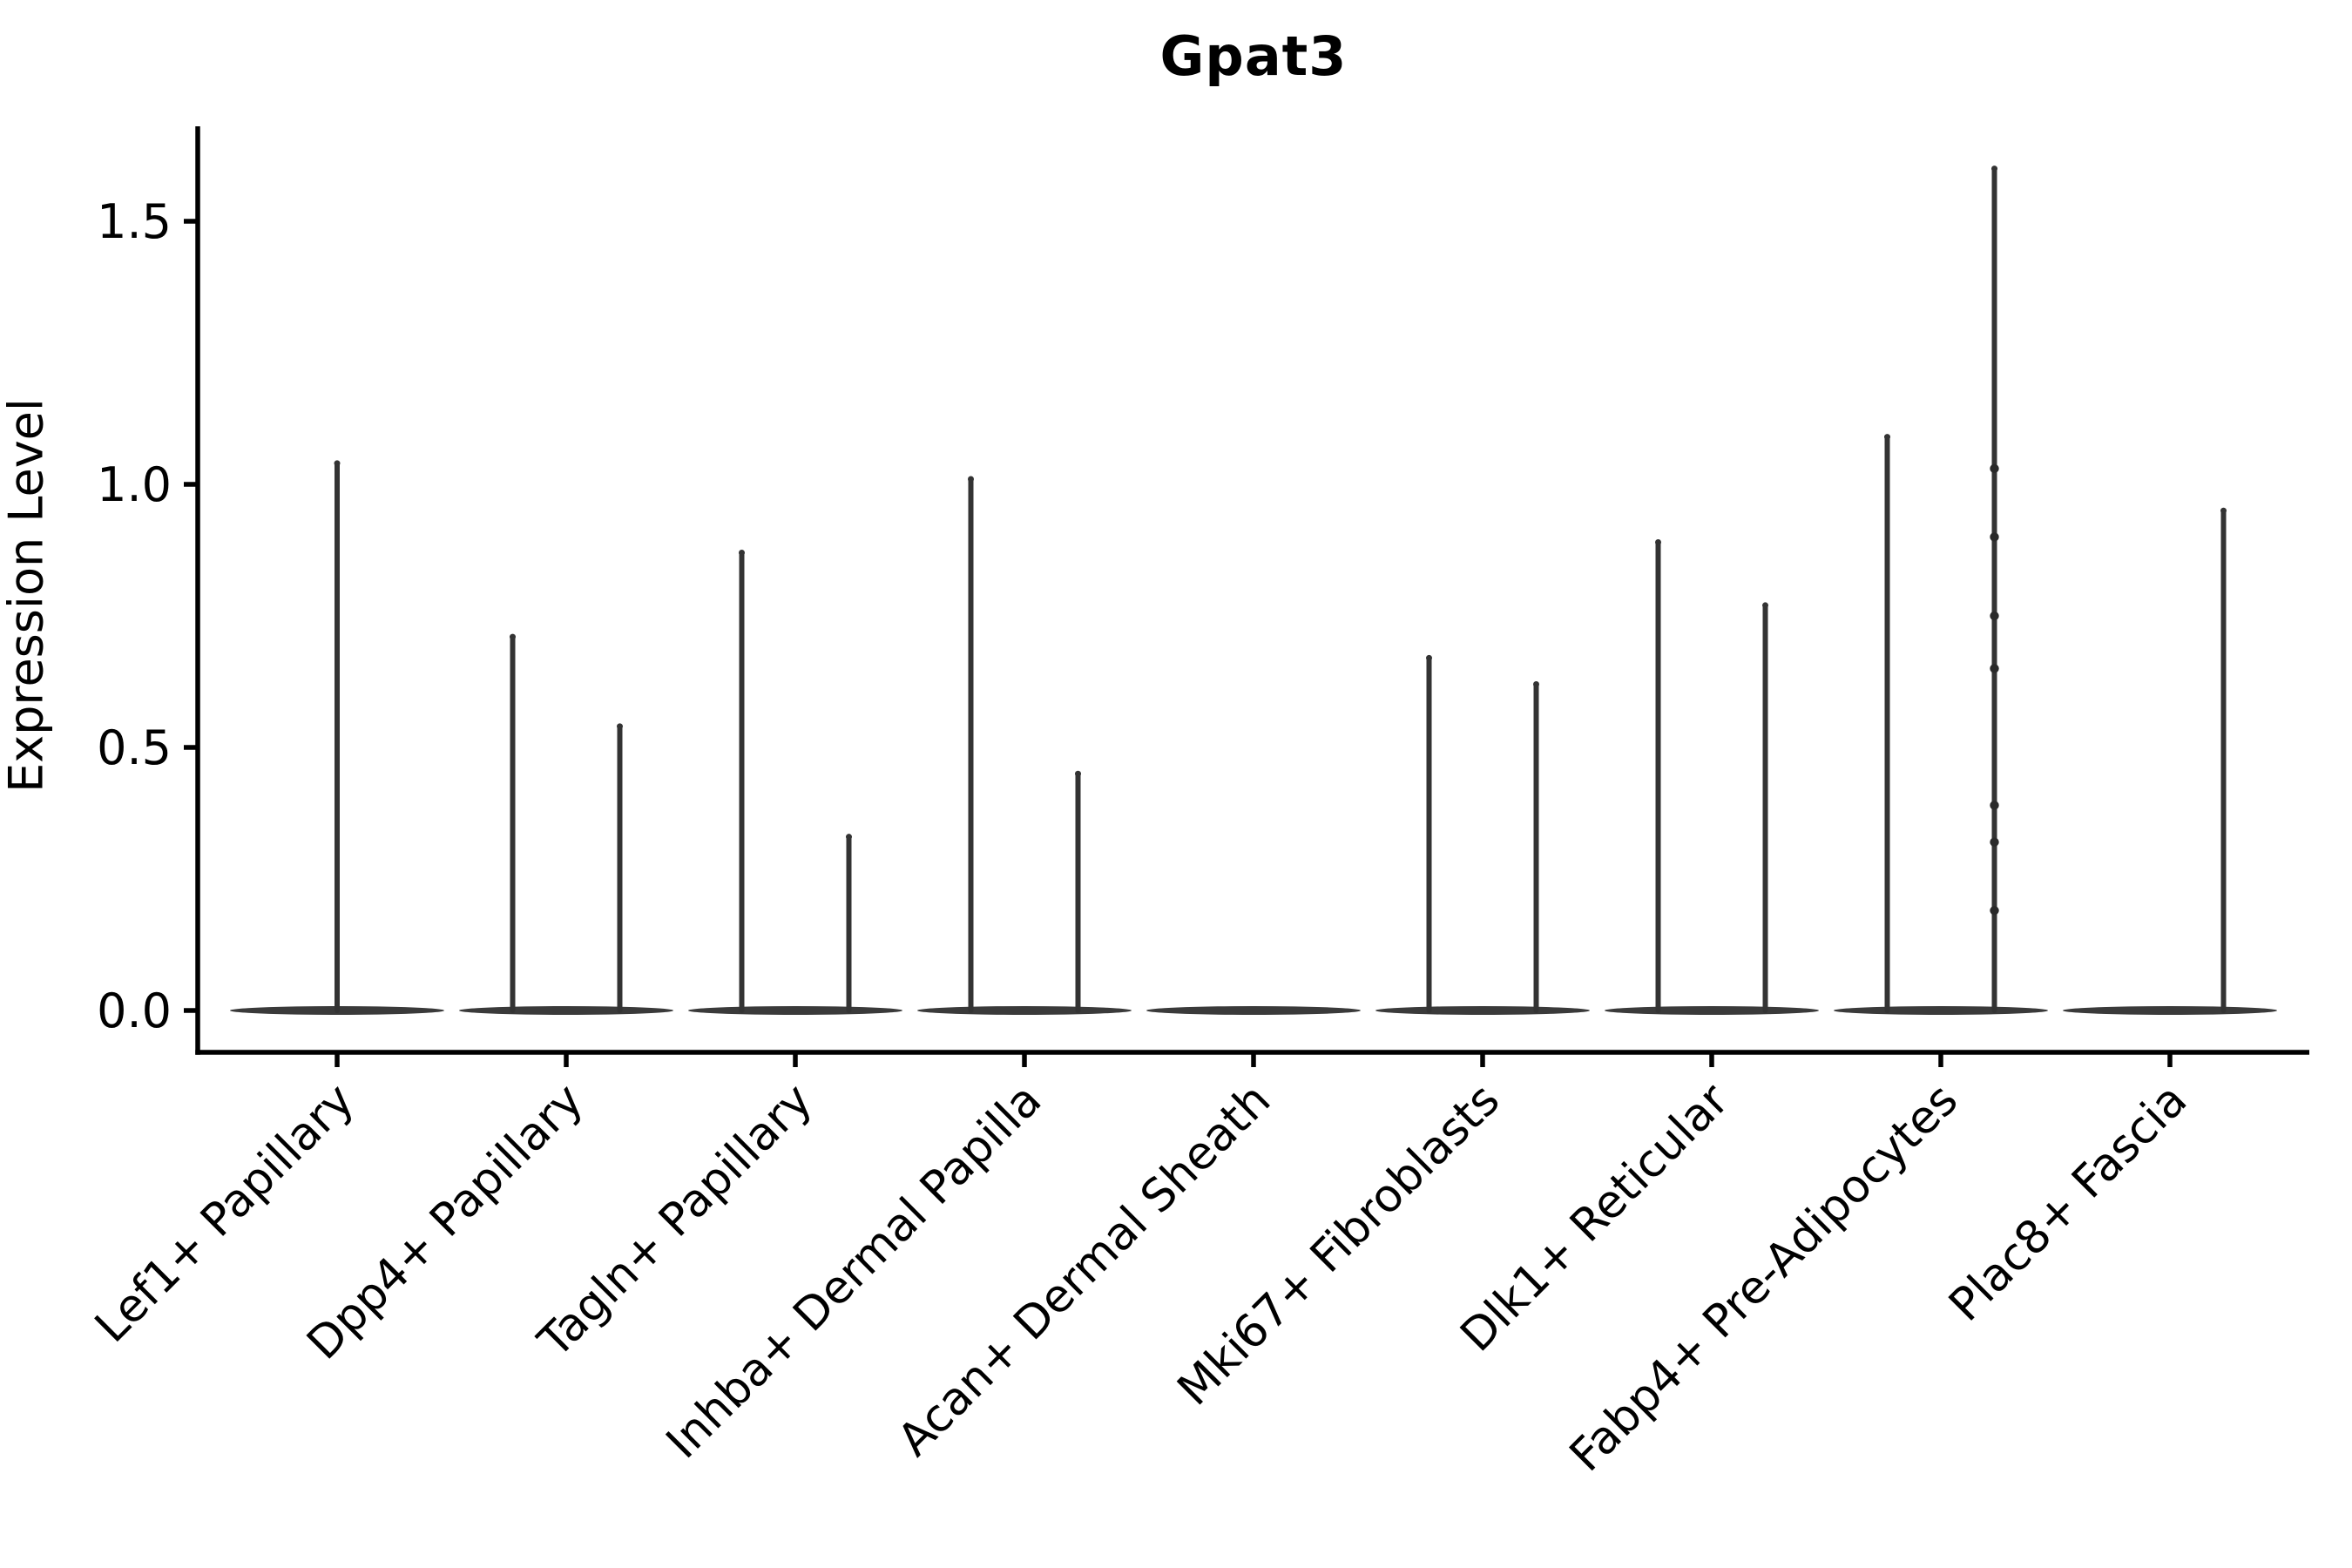 The width and height of the screenshot is (2352, 1568). I want to click on x-tick-label: Inhba+ Dermal Papilla, so click(854, 1271).